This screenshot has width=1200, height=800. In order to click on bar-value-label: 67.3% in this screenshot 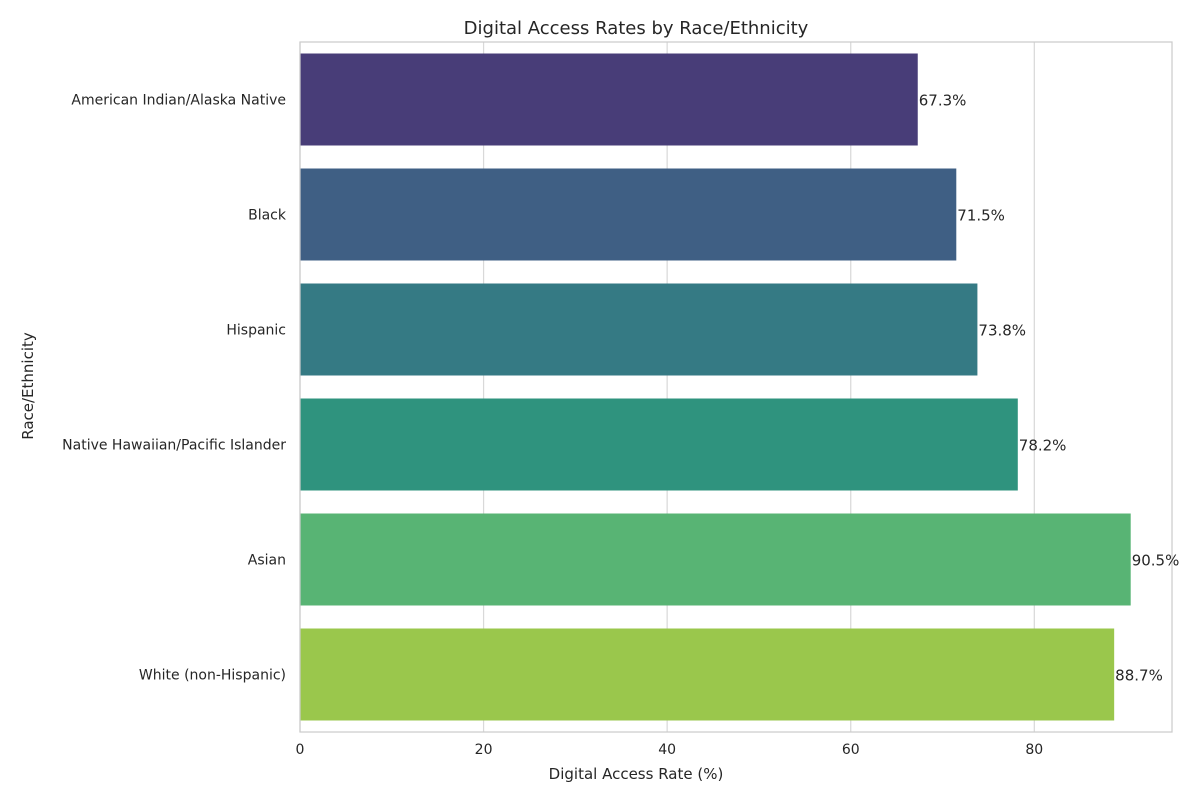, I will do `click(943, 101)`.